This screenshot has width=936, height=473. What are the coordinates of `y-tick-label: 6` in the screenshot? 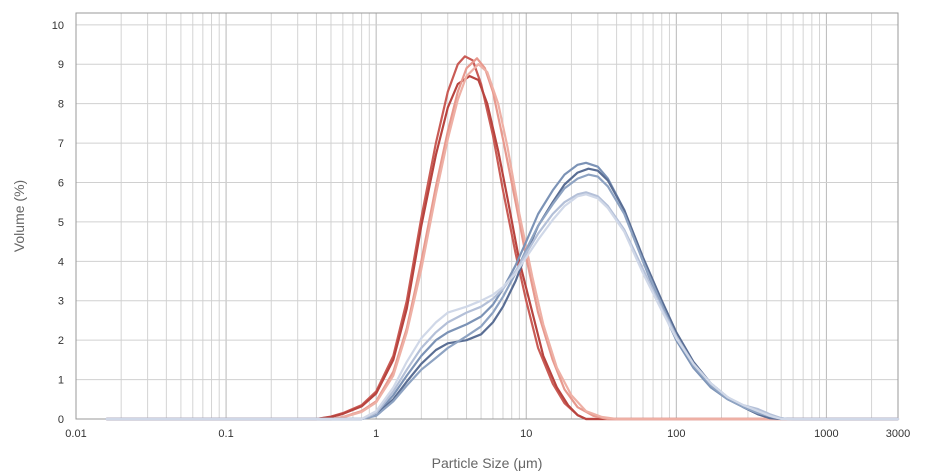 It's located at (61, 183).